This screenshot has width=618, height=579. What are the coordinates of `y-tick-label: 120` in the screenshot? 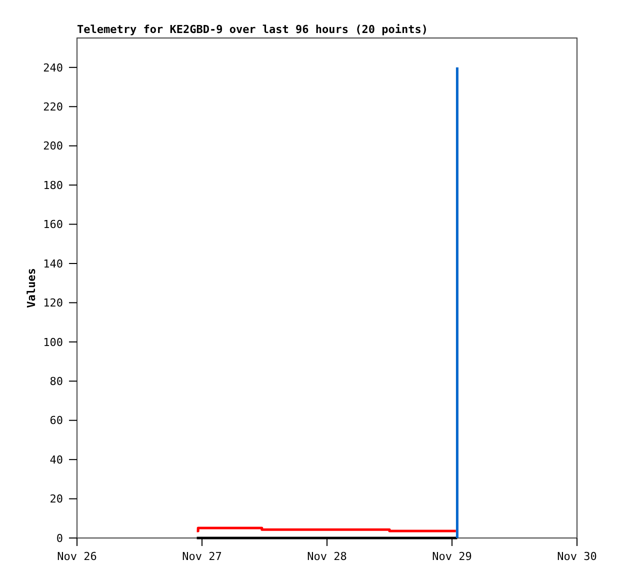 It's located at (53, 303).